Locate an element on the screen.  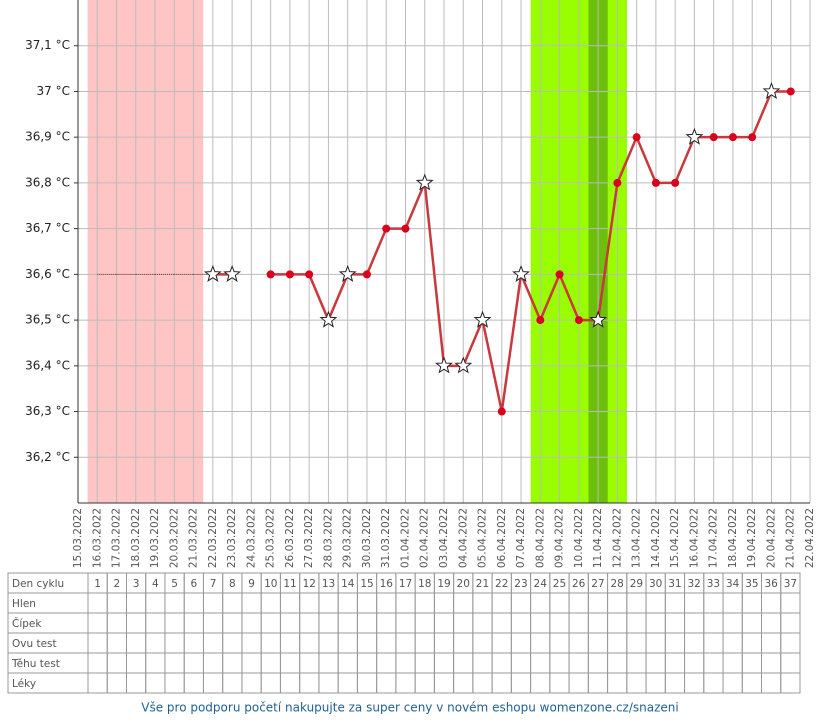
x-tick-label: 09.04.2022 is located at coordinates (560, 538).